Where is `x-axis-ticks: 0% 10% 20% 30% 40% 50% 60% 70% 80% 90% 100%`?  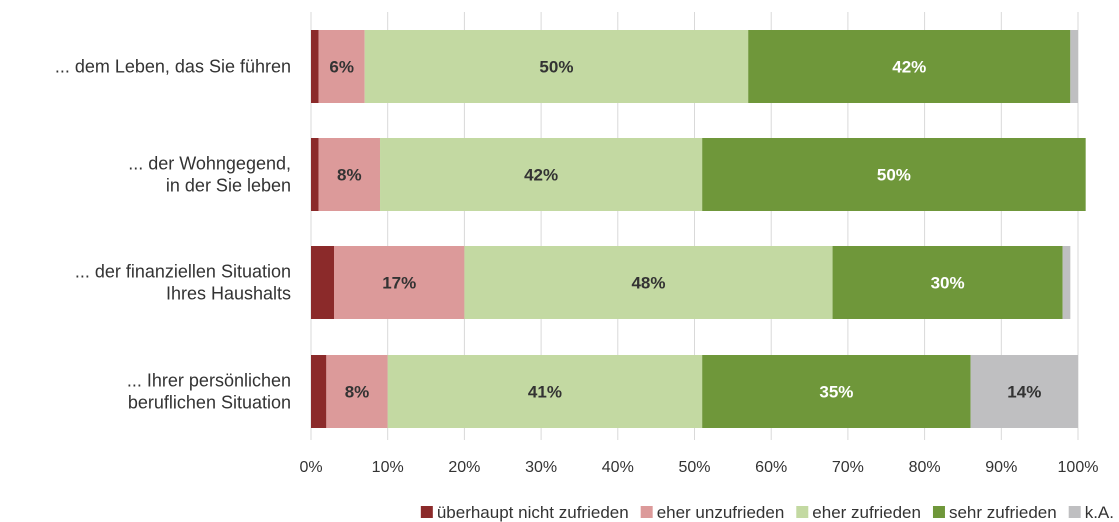 x-axis-ticks: 0% 10% 20% 30% 40% 50% 60% 70% 80% 90% 100% is located at coordinates (698, 467).